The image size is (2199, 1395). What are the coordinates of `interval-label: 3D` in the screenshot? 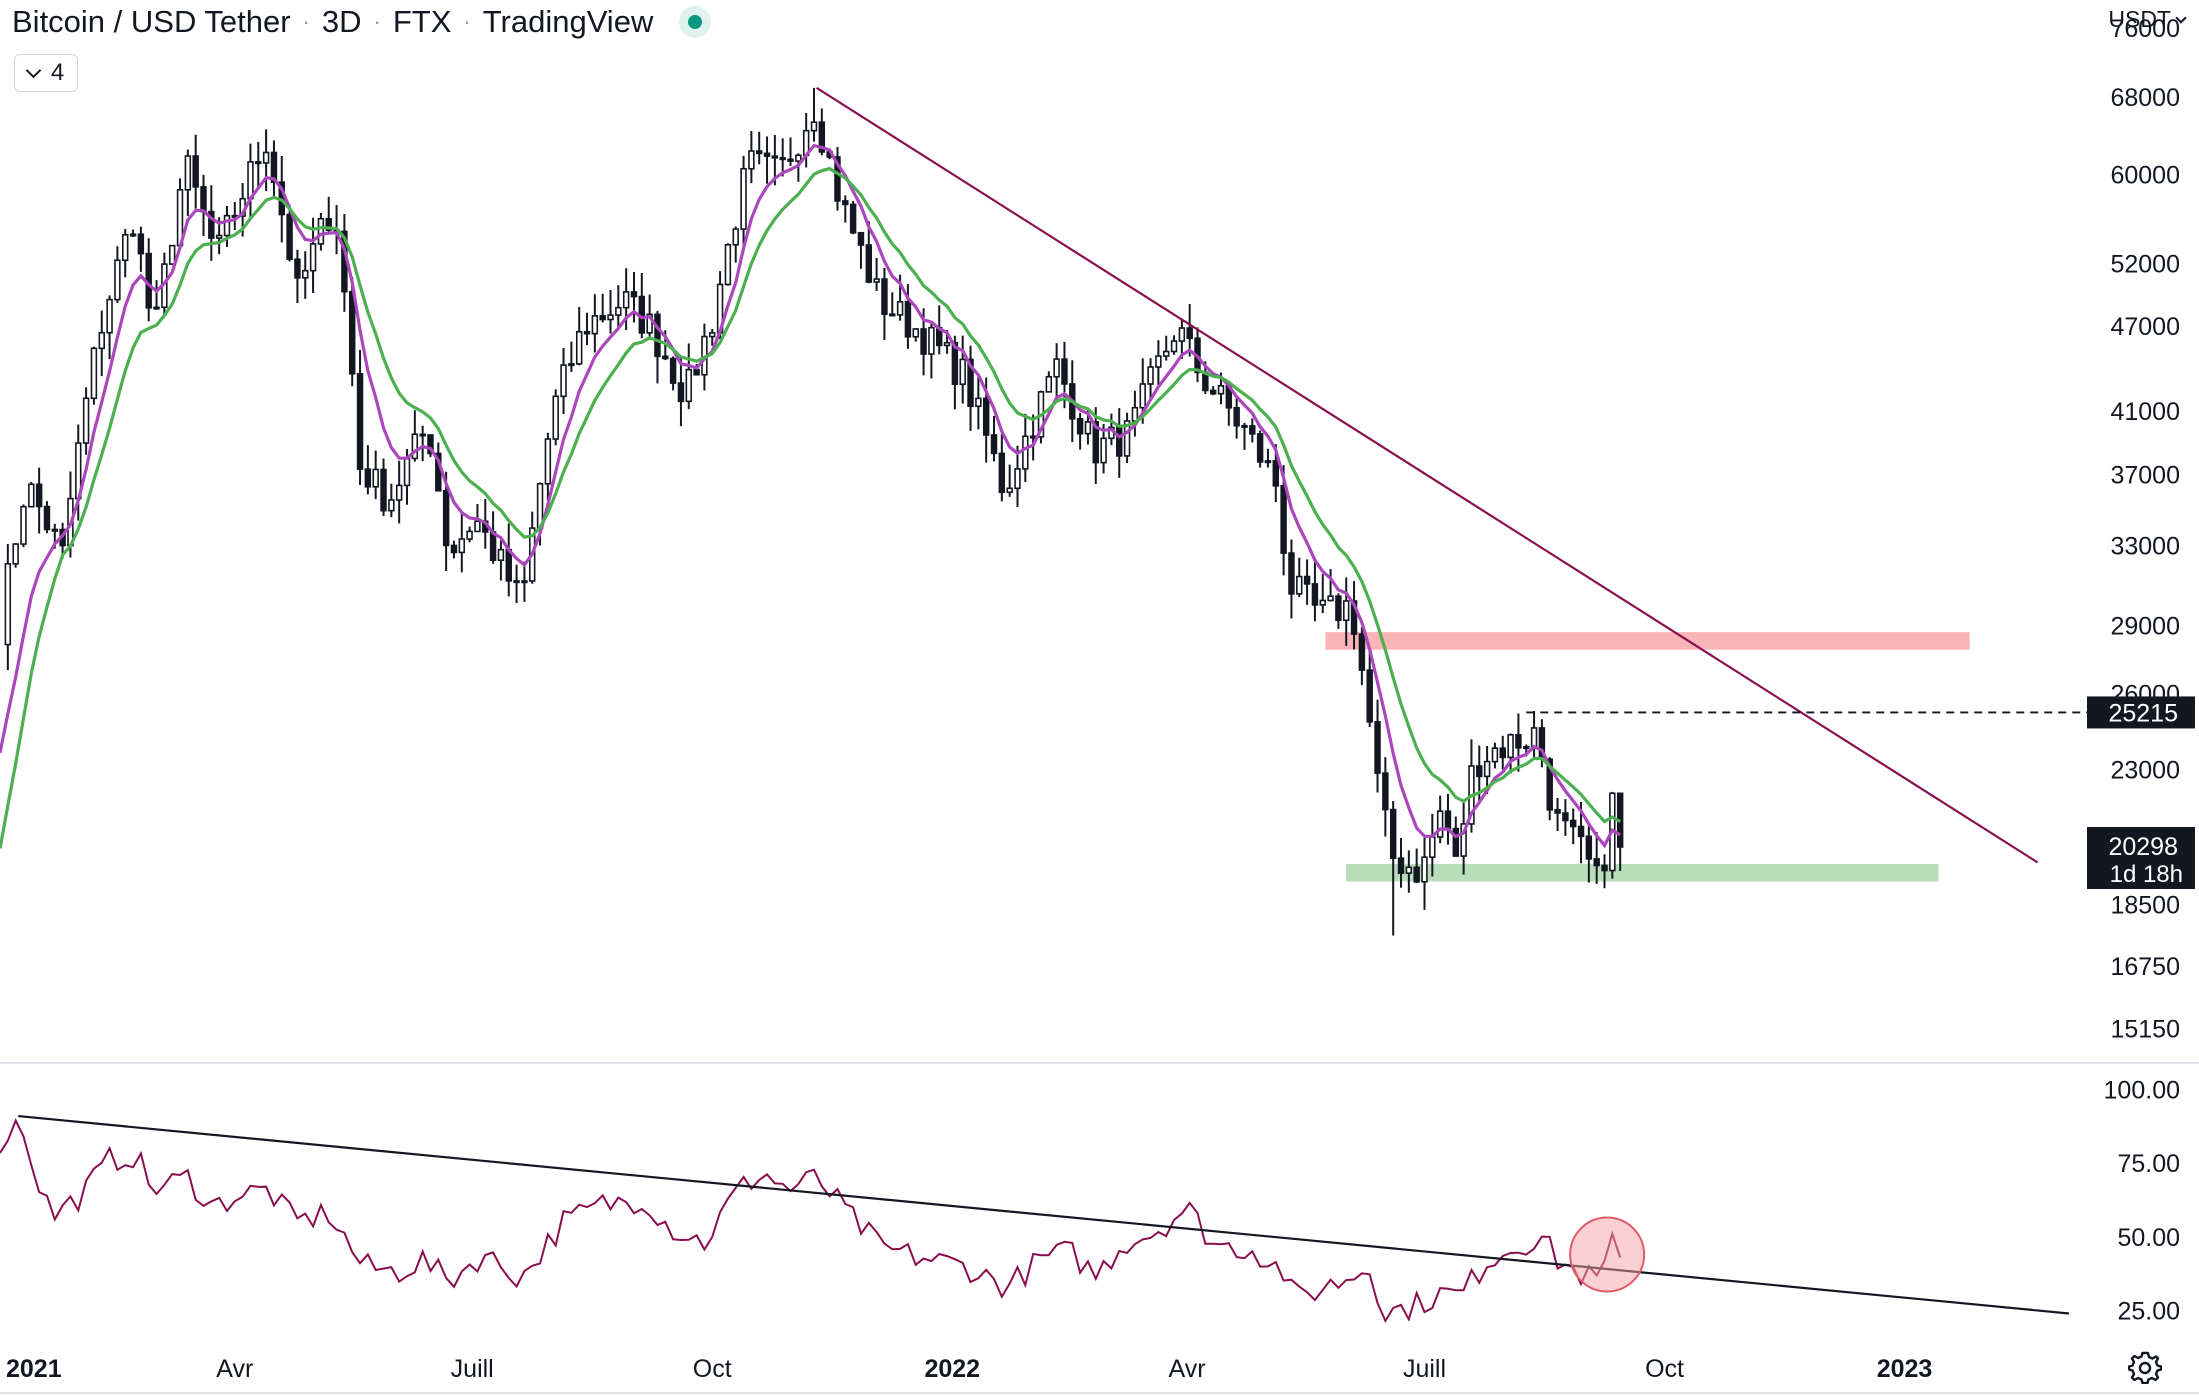 It's located at (341, 21).